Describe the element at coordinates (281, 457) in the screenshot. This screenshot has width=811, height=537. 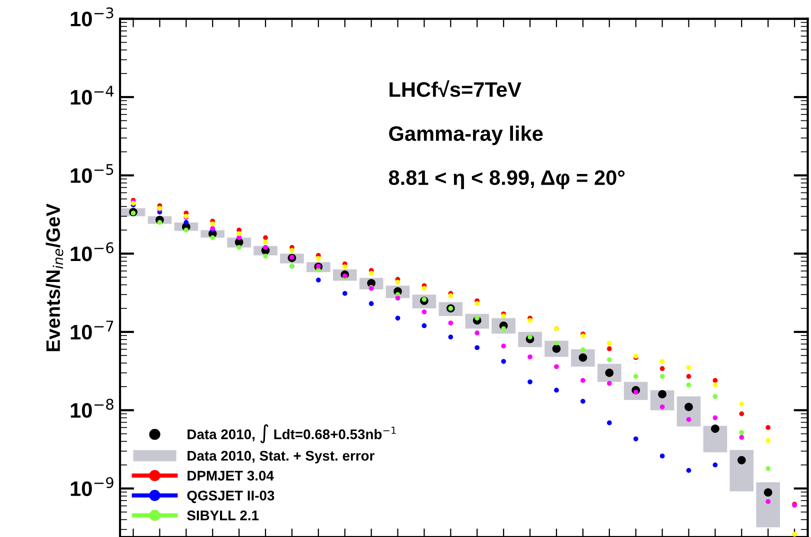
I see `legend-label: Data 2010, Stat. + Syst. error` at that location.